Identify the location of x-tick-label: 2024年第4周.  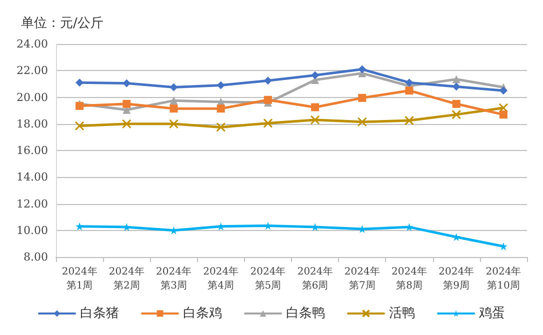
(221, 279).